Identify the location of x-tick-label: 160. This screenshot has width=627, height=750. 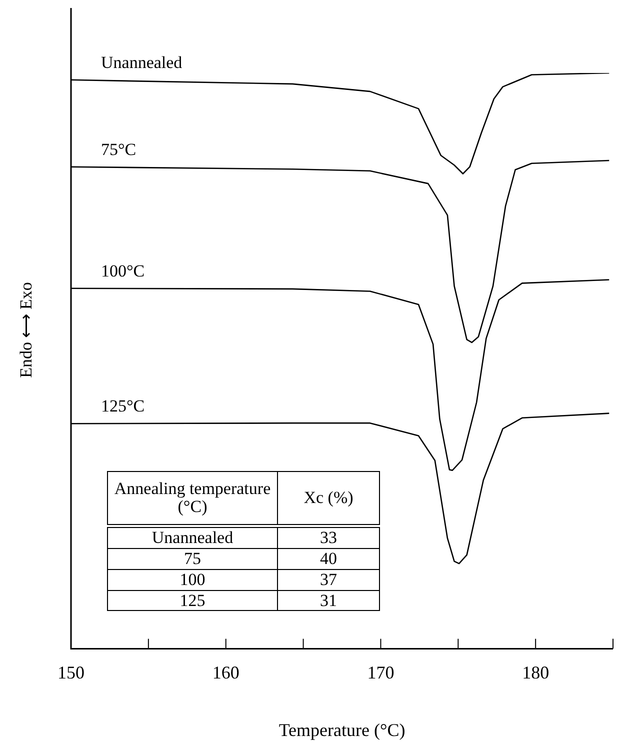
(226, 672).